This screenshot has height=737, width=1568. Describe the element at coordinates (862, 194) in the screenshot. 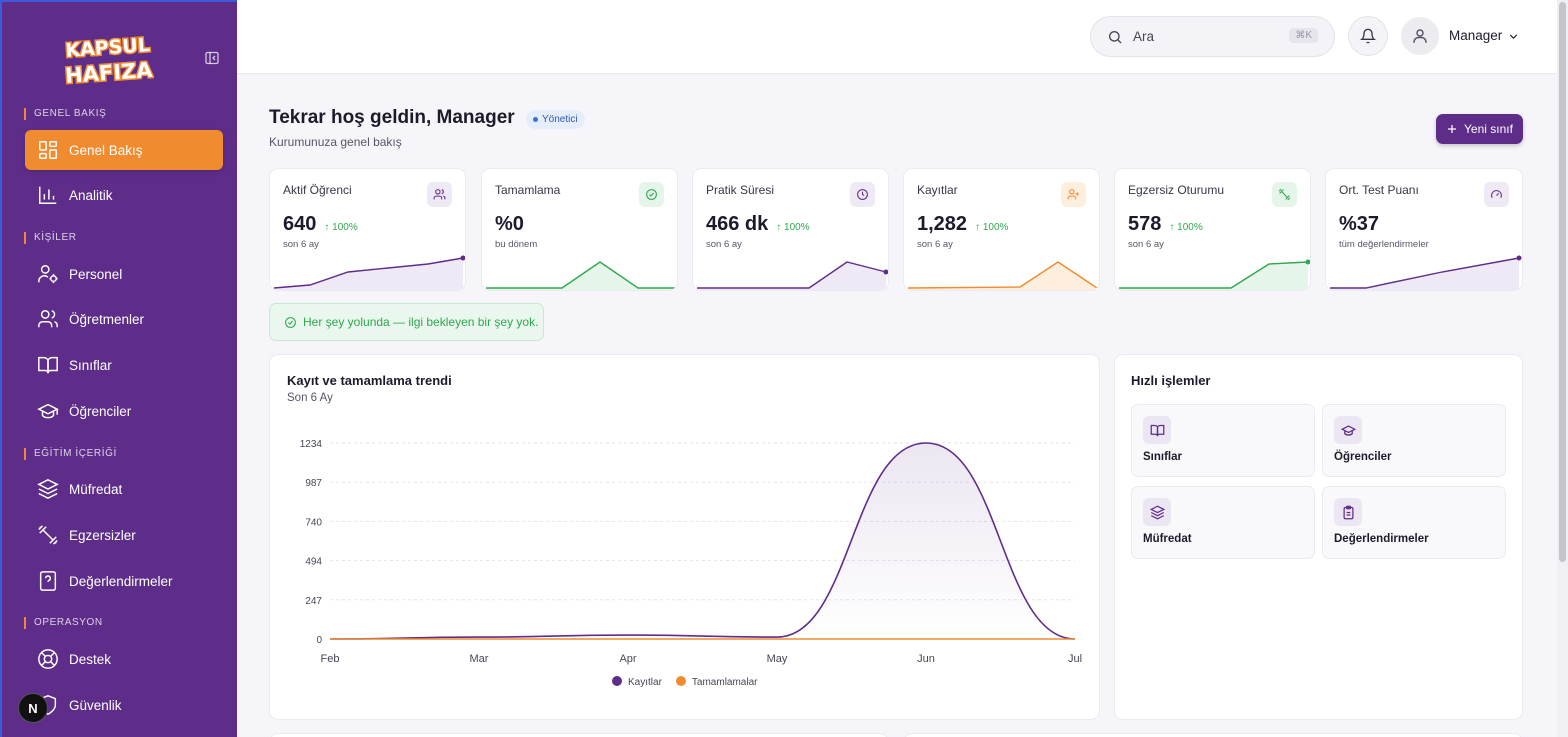

I see `clock-icon` at that location.